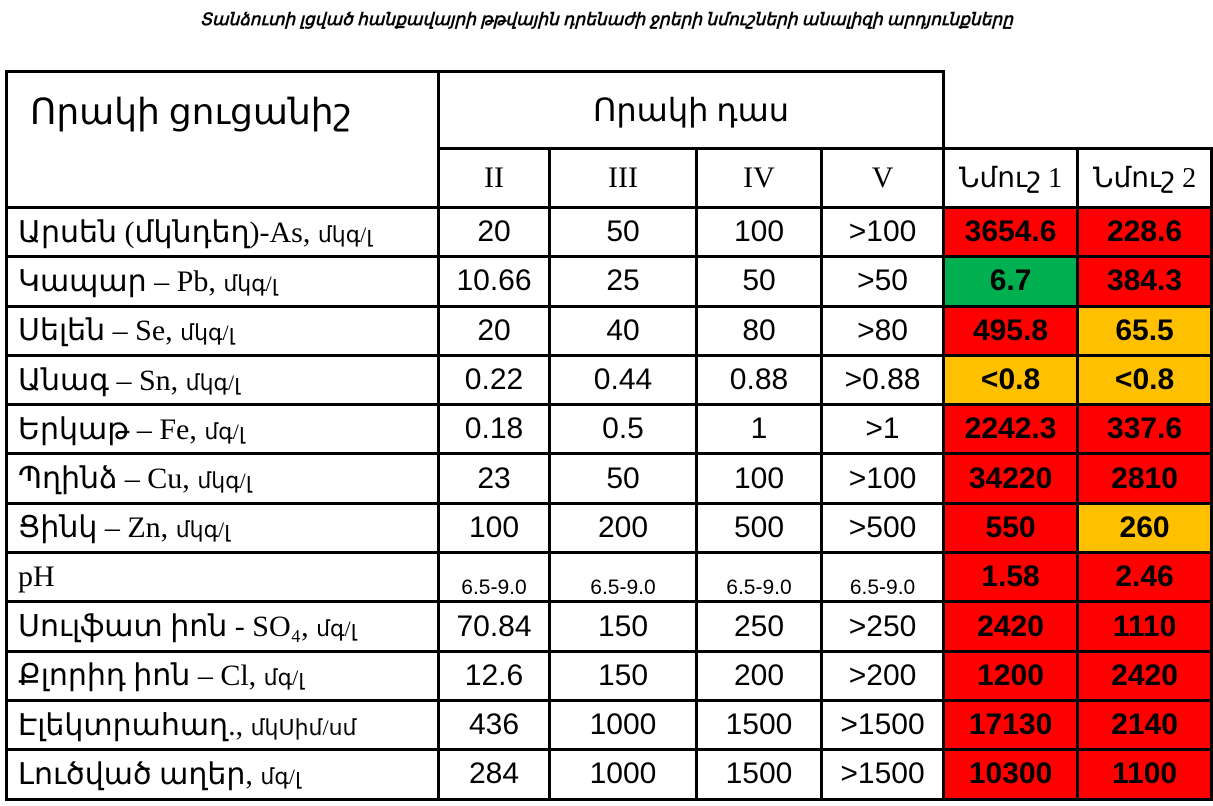 The height and width of the screenshot is (806, 1213). I want to click on class-value: 1, so click(759, 429).